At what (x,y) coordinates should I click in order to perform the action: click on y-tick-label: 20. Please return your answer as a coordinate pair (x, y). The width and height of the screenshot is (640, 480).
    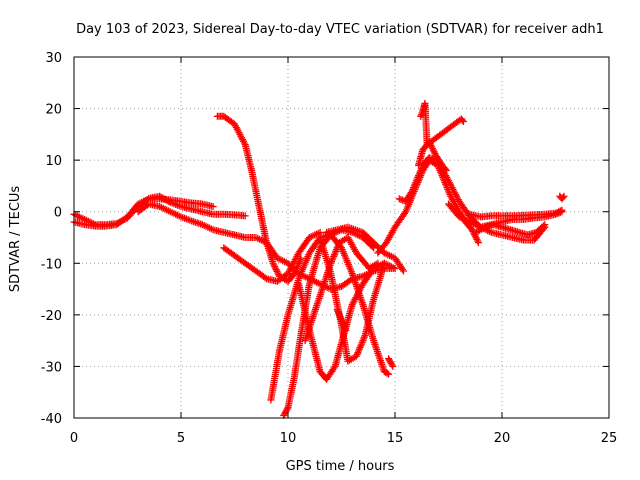
    Looking at the image, I should click on (53, 110).